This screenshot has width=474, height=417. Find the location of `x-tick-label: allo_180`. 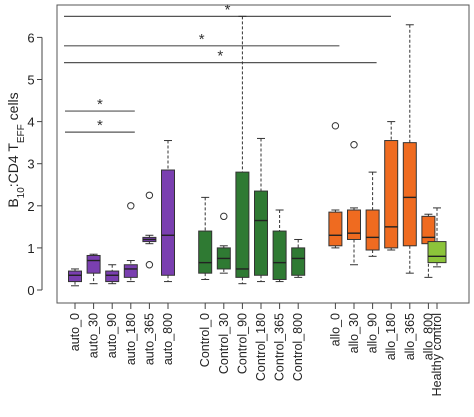

x-tick-label: allo_180 is located at coordinates (391, 336).